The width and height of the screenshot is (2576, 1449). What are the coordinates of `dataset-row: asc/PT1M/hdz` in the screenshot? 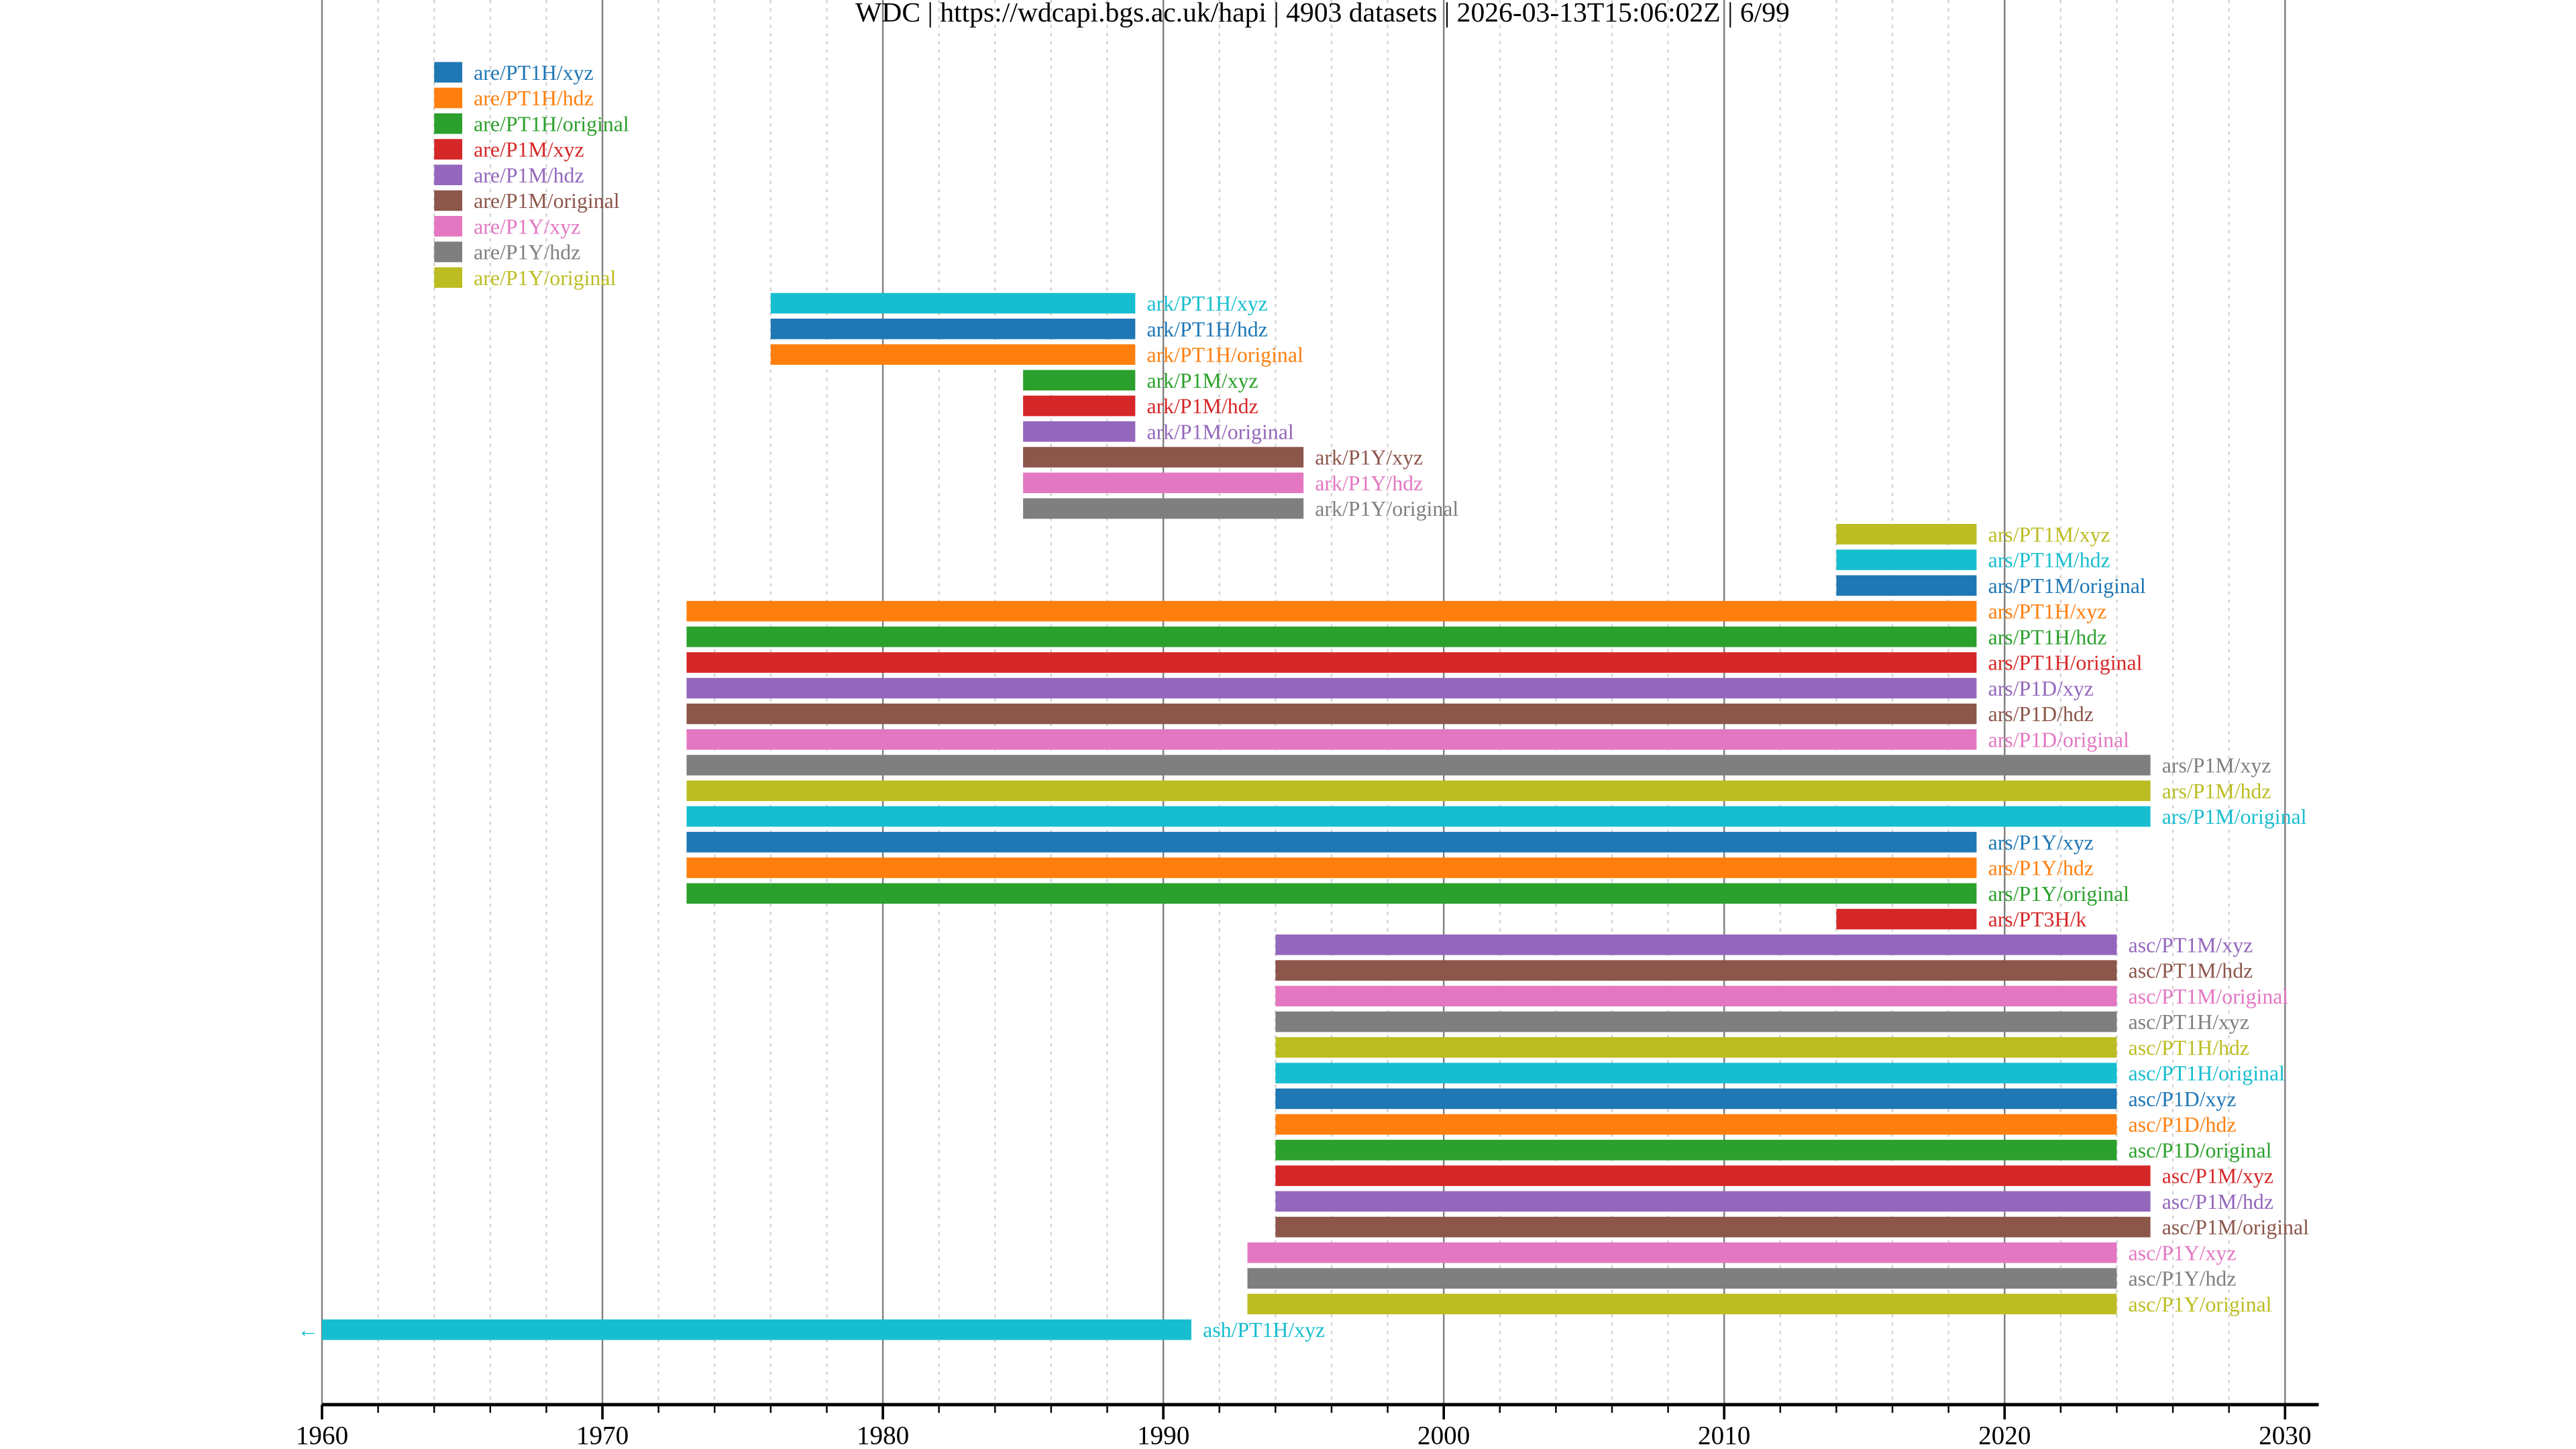 It's located at (1764, 971).